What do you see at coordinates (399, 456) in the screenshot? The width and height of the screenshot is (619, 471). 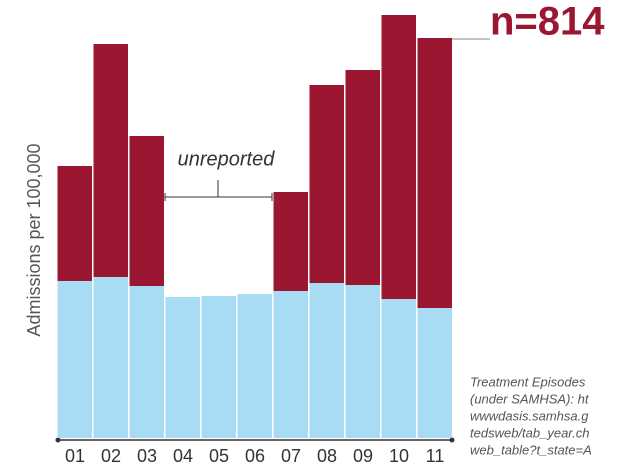 I see `x-tick-label: 10` at bounding box center [399, 456].